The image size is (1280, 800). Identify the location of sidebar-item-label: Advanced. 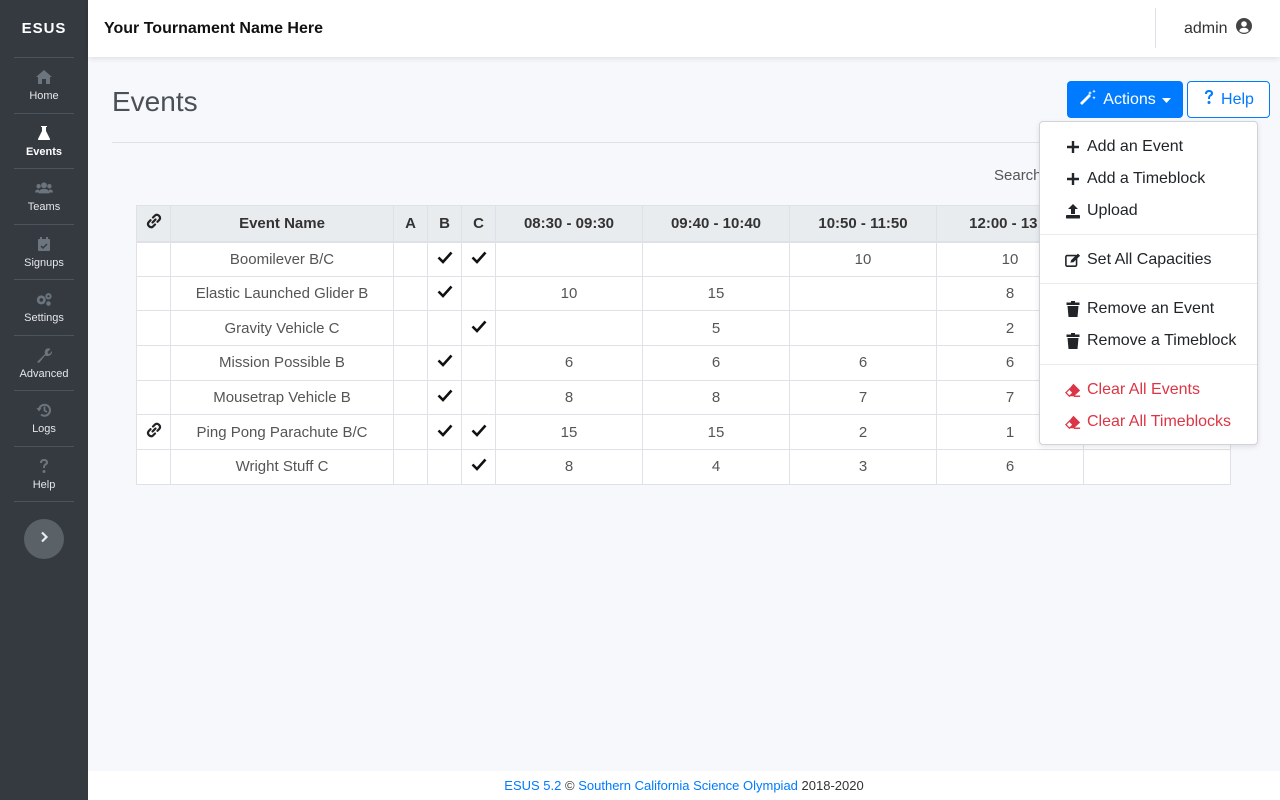
(44, 373).